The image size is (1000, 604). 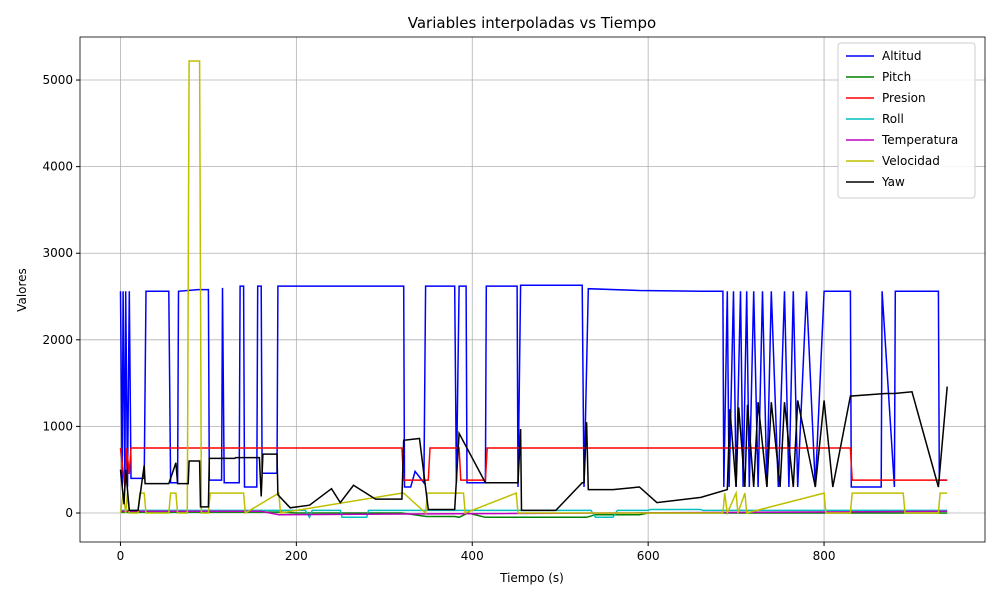 What do you see at coordinates (57, 340) in the screenshot?
I see `y-tick-label: 2000` at bounding box center [57, 340].